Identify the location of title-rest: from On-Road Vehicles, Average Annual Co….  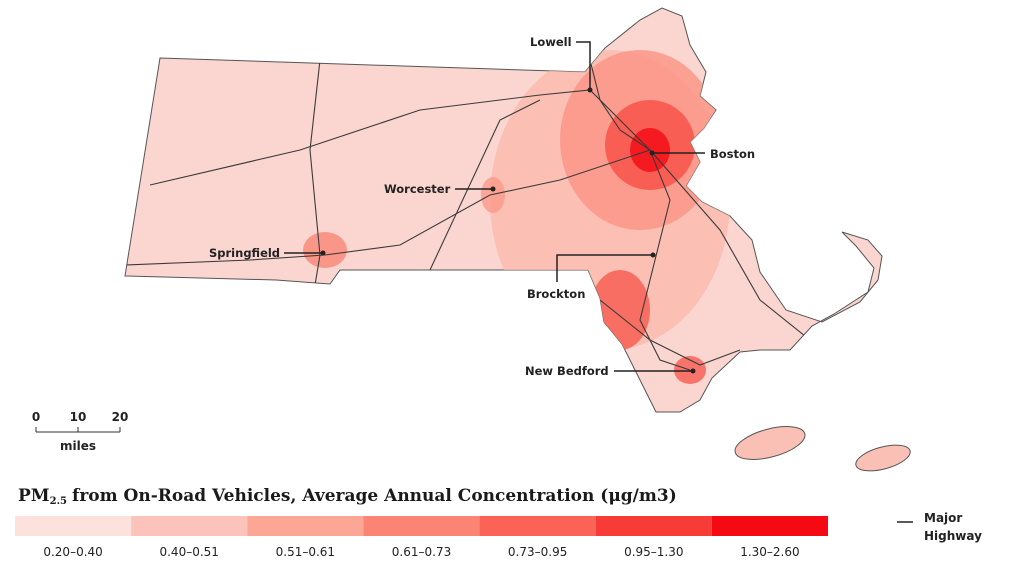
(374, 496).